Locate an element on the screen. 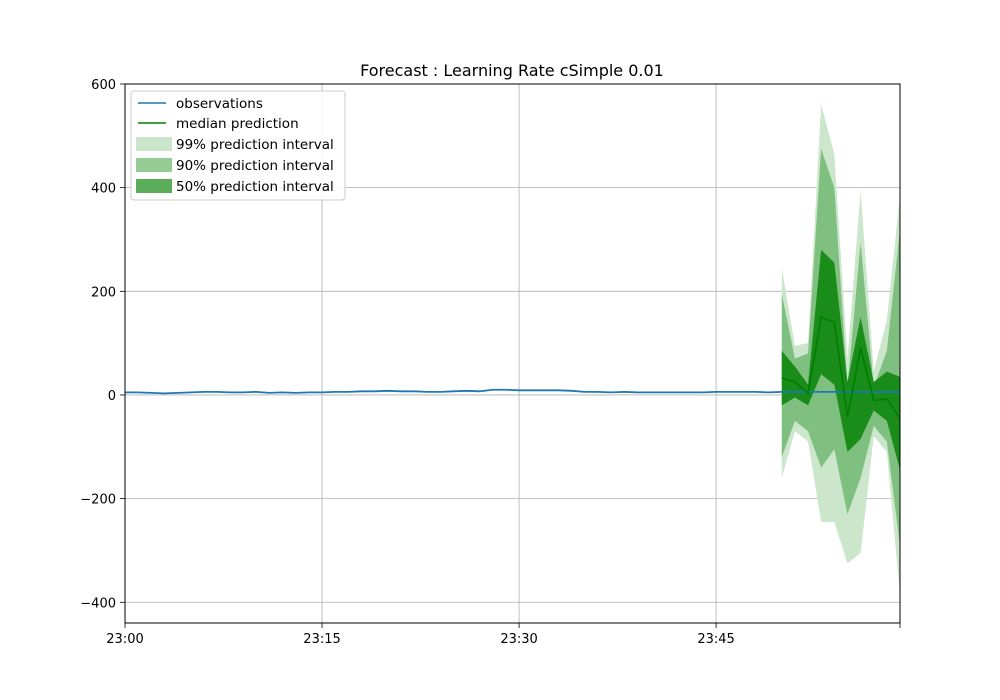 This screenshot has width=1000, height=700. legend-box is located at coordinates (238, 145).